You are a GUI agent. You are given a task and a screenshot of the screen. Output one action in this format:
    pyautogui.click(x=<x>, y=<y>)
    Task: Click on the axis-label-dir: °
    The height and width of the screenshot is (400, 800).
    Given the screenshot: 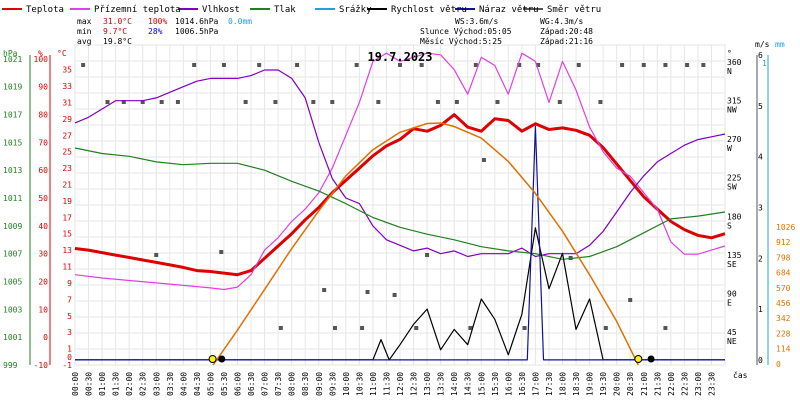 What is the action you would take?
    pyautogui.click(x=729, y=53)
    